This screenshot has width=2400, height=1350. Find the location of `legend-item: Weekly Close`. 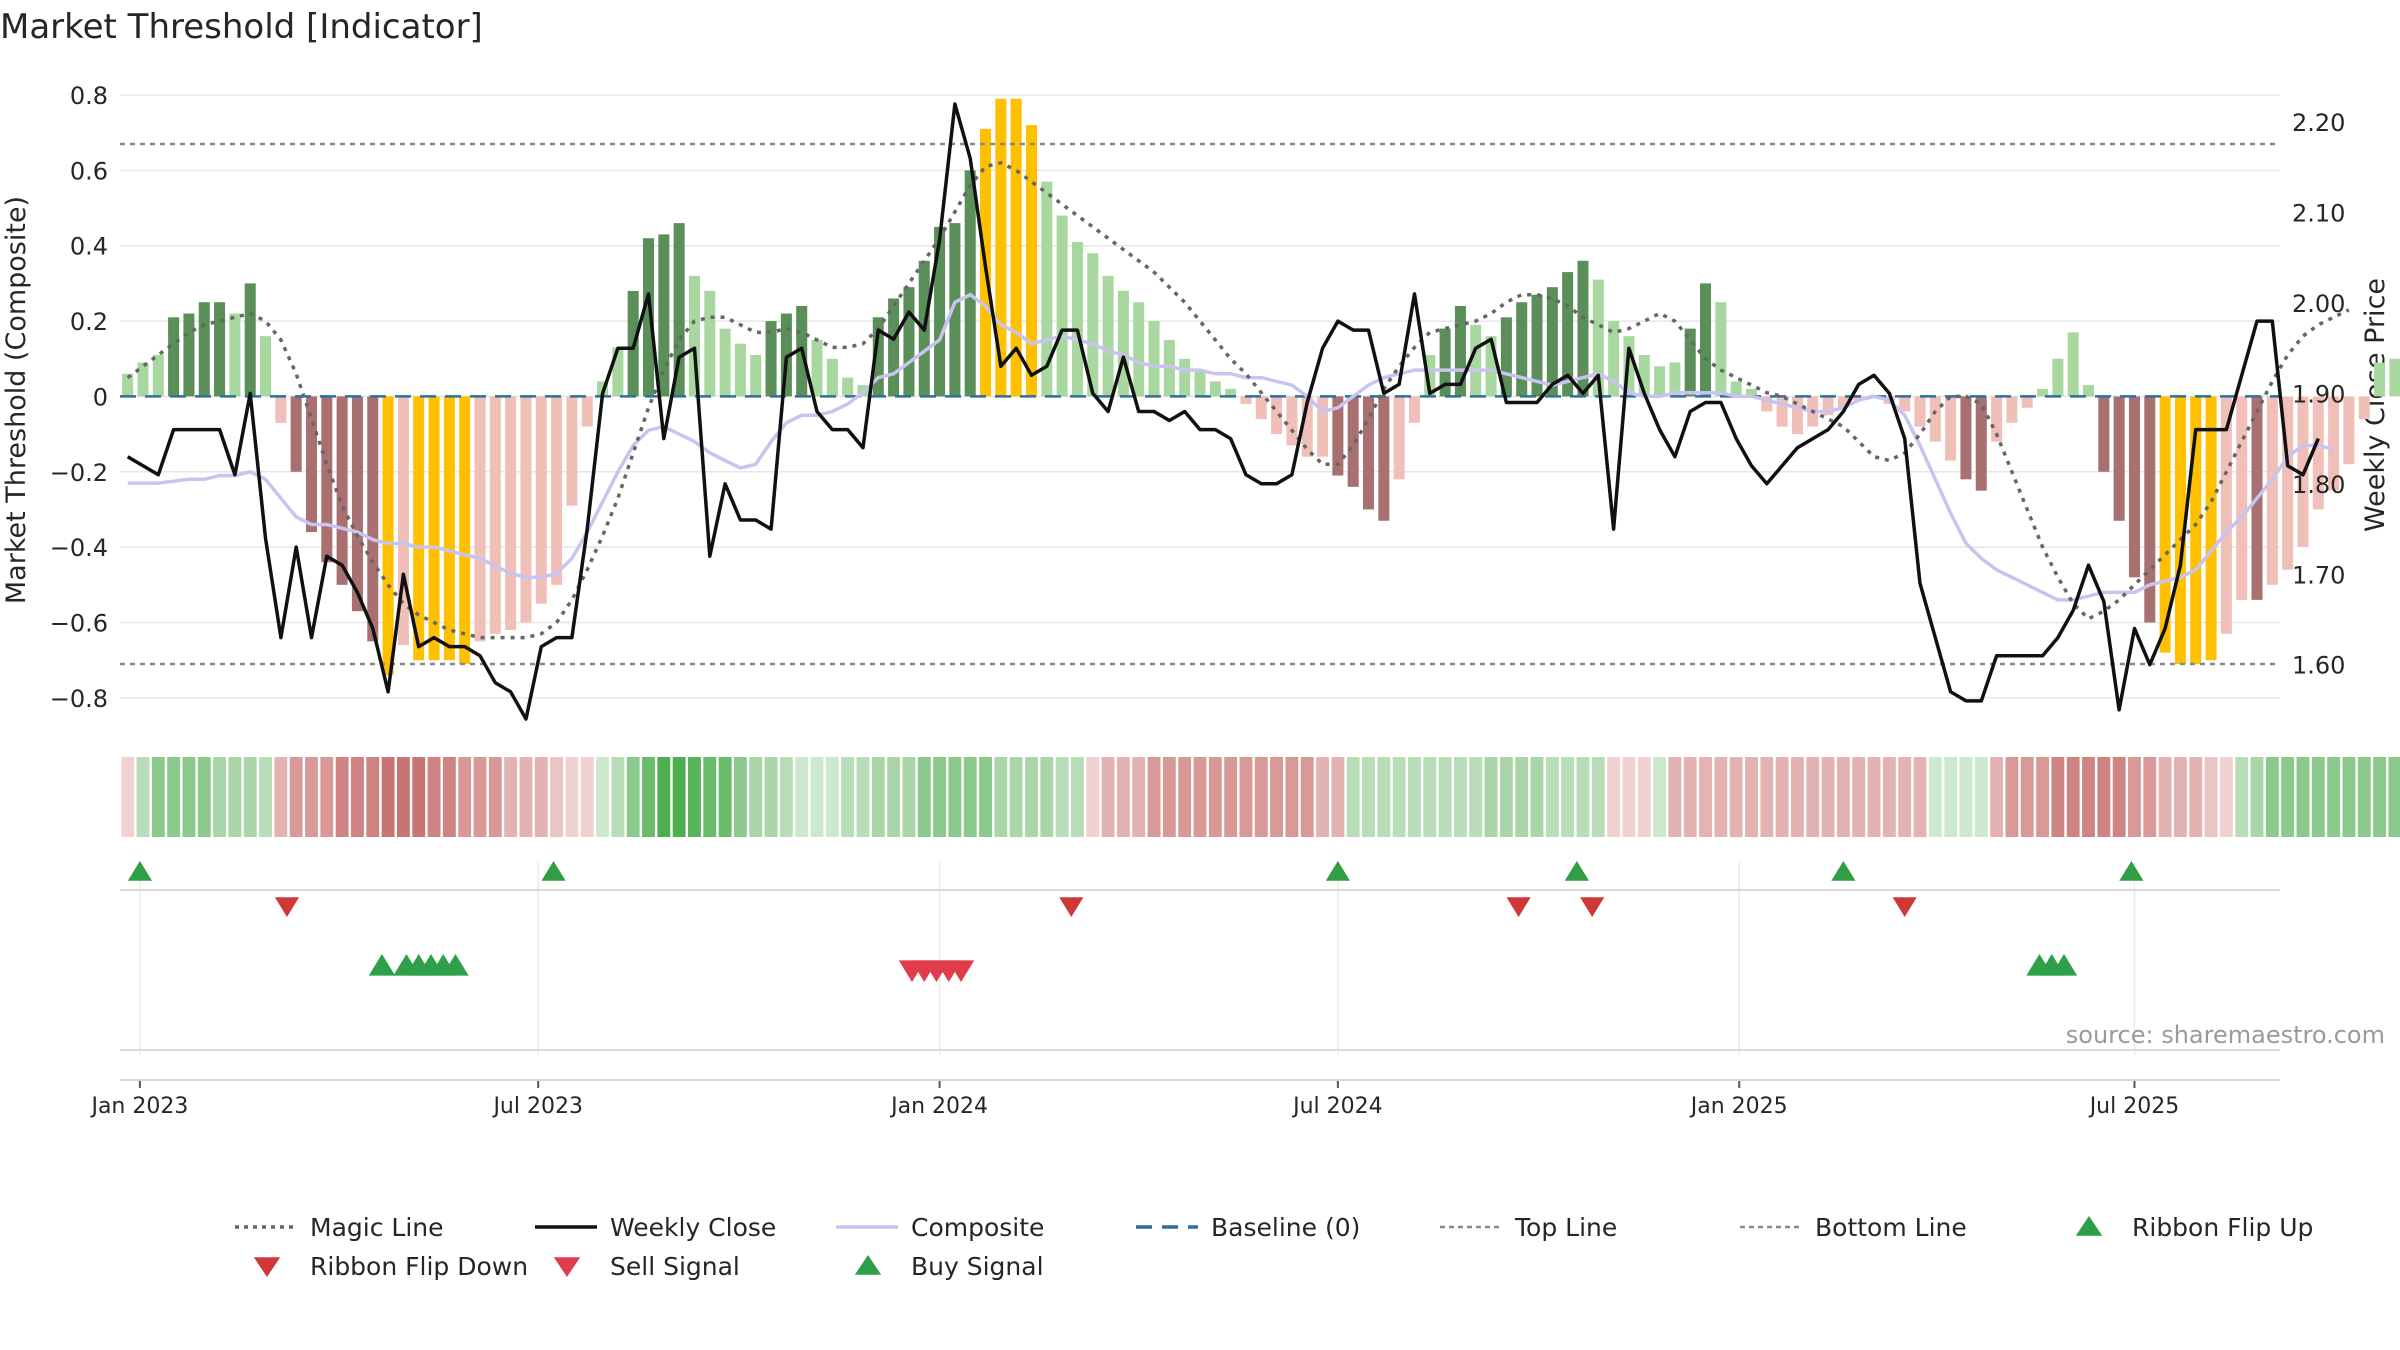

legend-item: Weekly Close is located at coordinates (655, 1227).